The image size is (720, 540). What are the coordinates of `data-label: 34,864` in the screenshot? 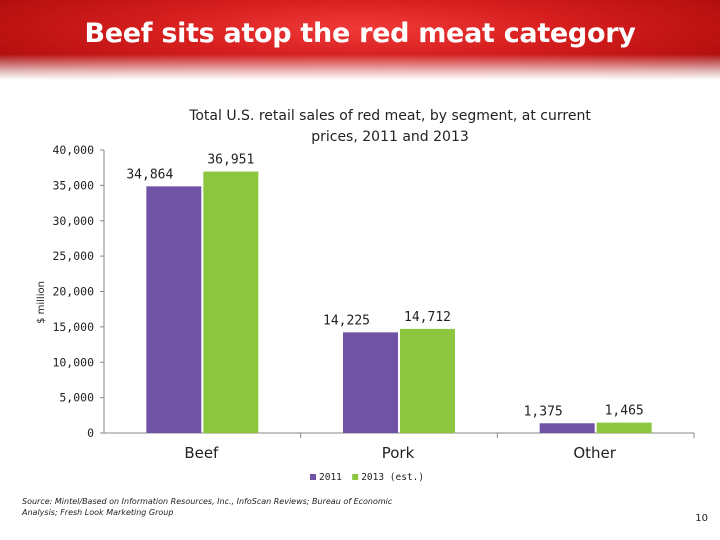 It's located at (149, 174).